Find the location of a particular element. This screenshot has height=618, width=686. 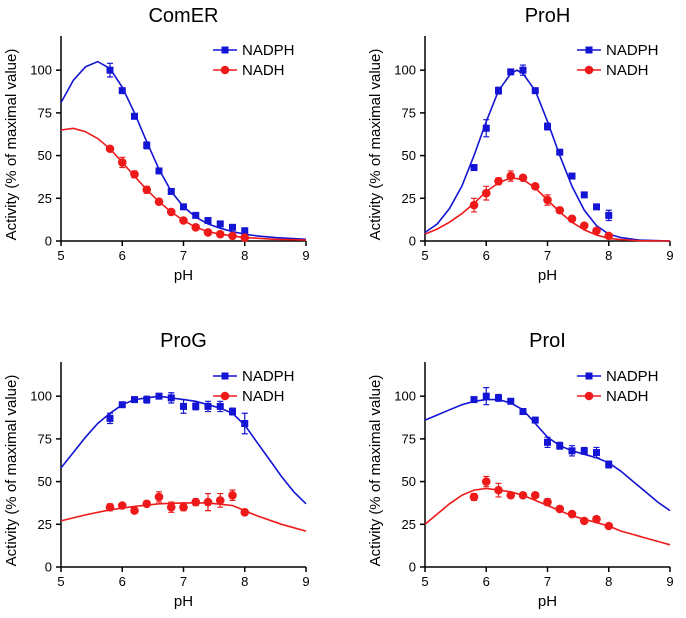

y-tick-label: 75 is located at coordinates (409, 438).